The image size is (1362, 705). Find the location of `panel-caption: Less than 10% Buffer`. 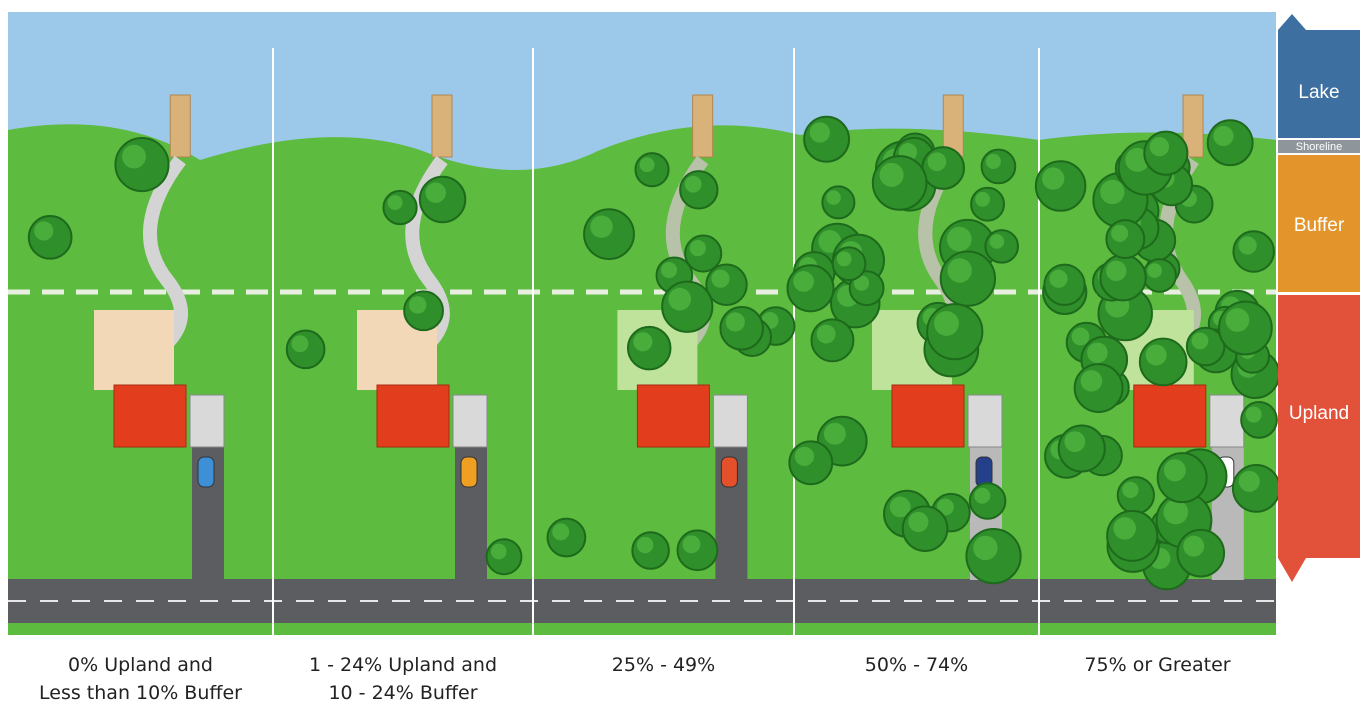

panel-caption: Less than 10% Buffer is located at coordinates (140, 693).